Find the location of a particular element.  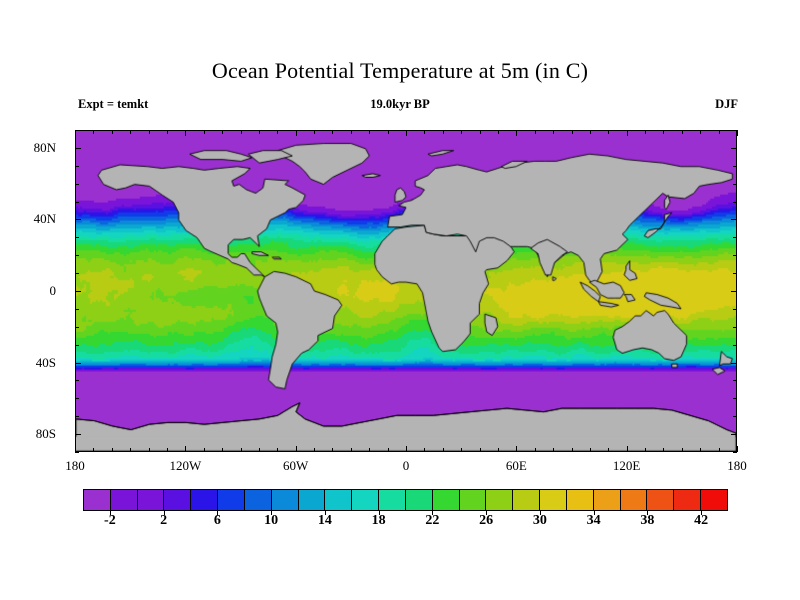

y-axis-label: 80N is located at coordinates (44, 147).